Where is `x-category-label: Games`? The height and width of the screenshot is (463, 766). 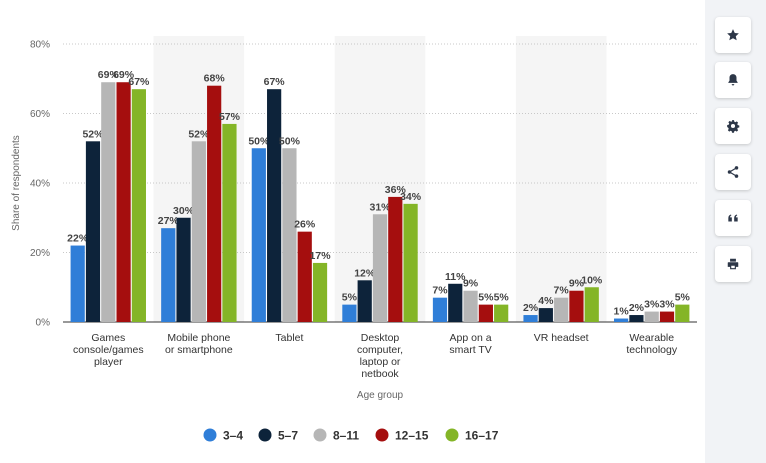 x-category-label: Games is located at coordinates (108, 338).